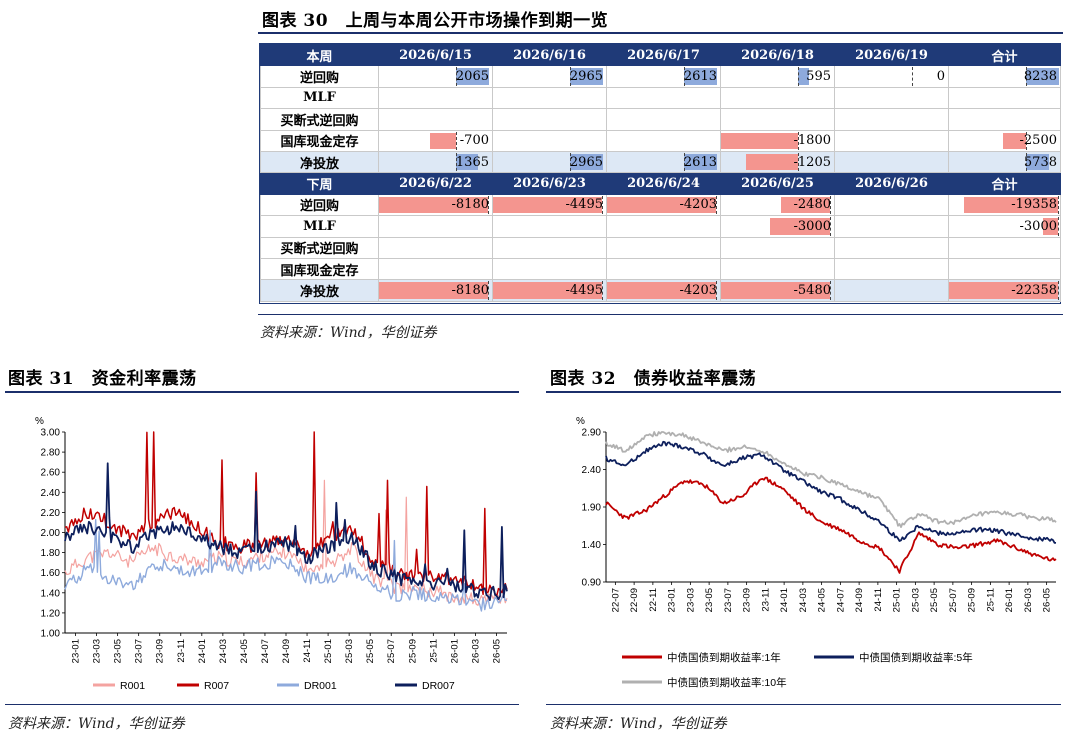 This screenshot has height=739, width=1066. What do you see at coordinates (897, 600) in the screenshot?
I see `x-tick-label: 25-01` at bounding box center [897, 600].